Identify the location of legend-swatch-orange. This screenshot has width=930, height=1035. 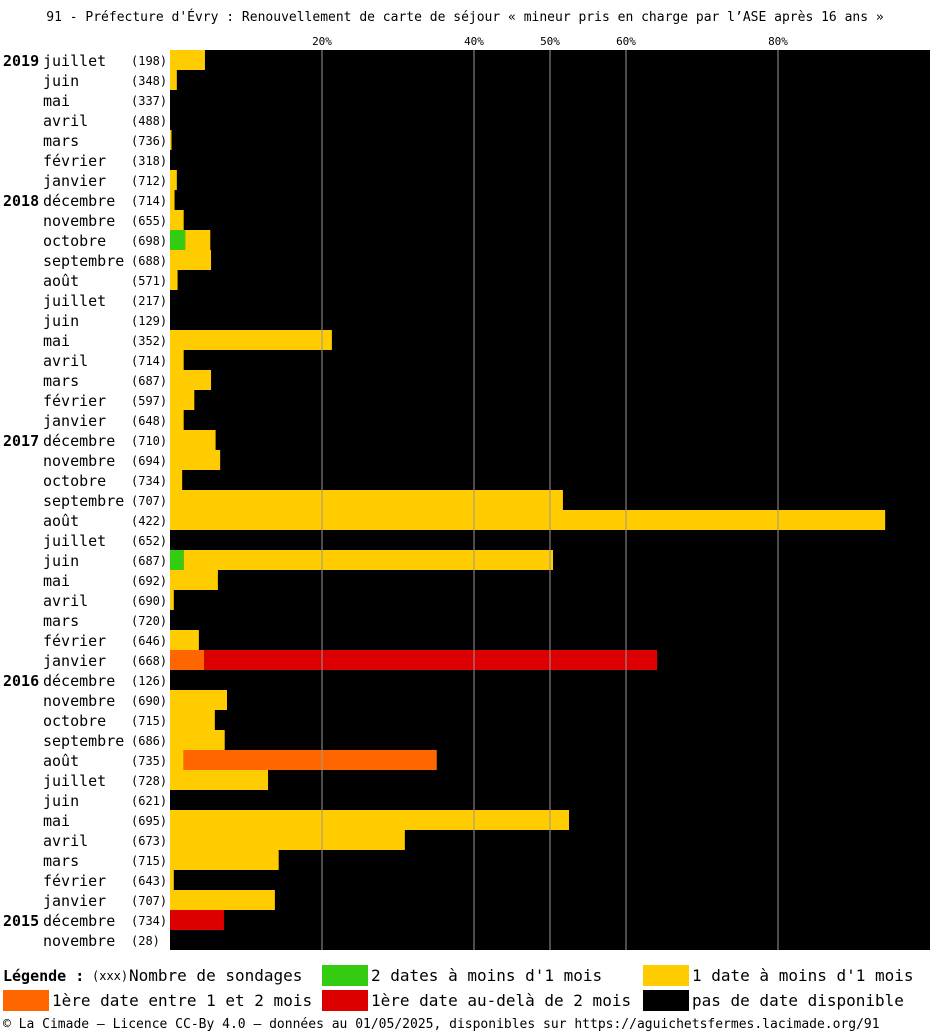
(26, 1000).